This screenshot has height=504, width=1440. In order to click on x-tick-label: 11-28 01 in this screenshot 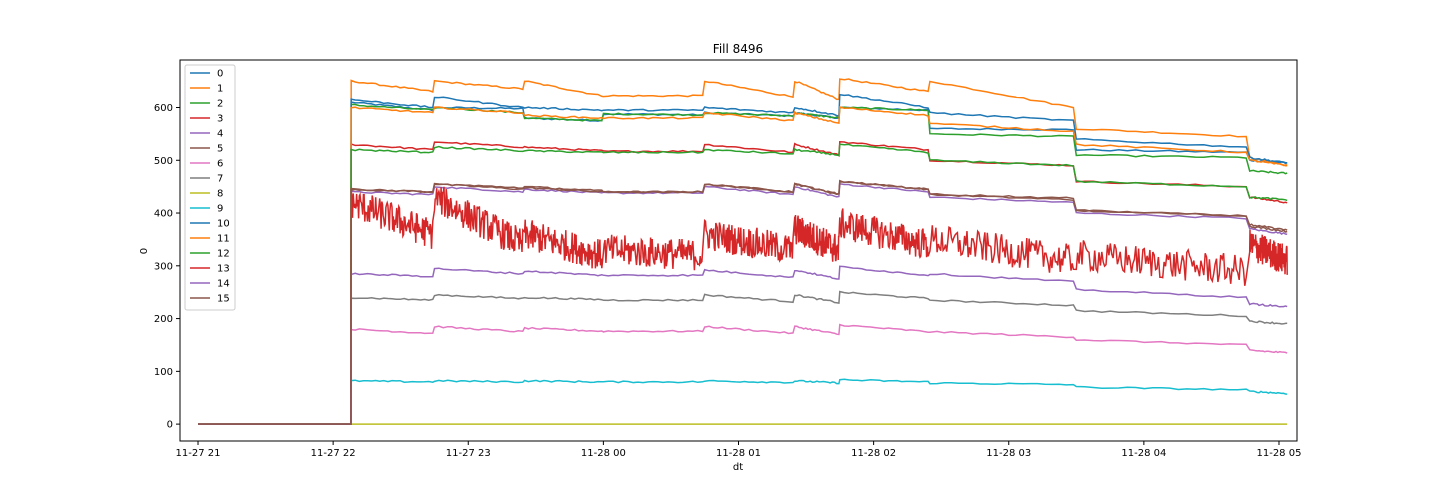, I will do `click(738, 453)`.